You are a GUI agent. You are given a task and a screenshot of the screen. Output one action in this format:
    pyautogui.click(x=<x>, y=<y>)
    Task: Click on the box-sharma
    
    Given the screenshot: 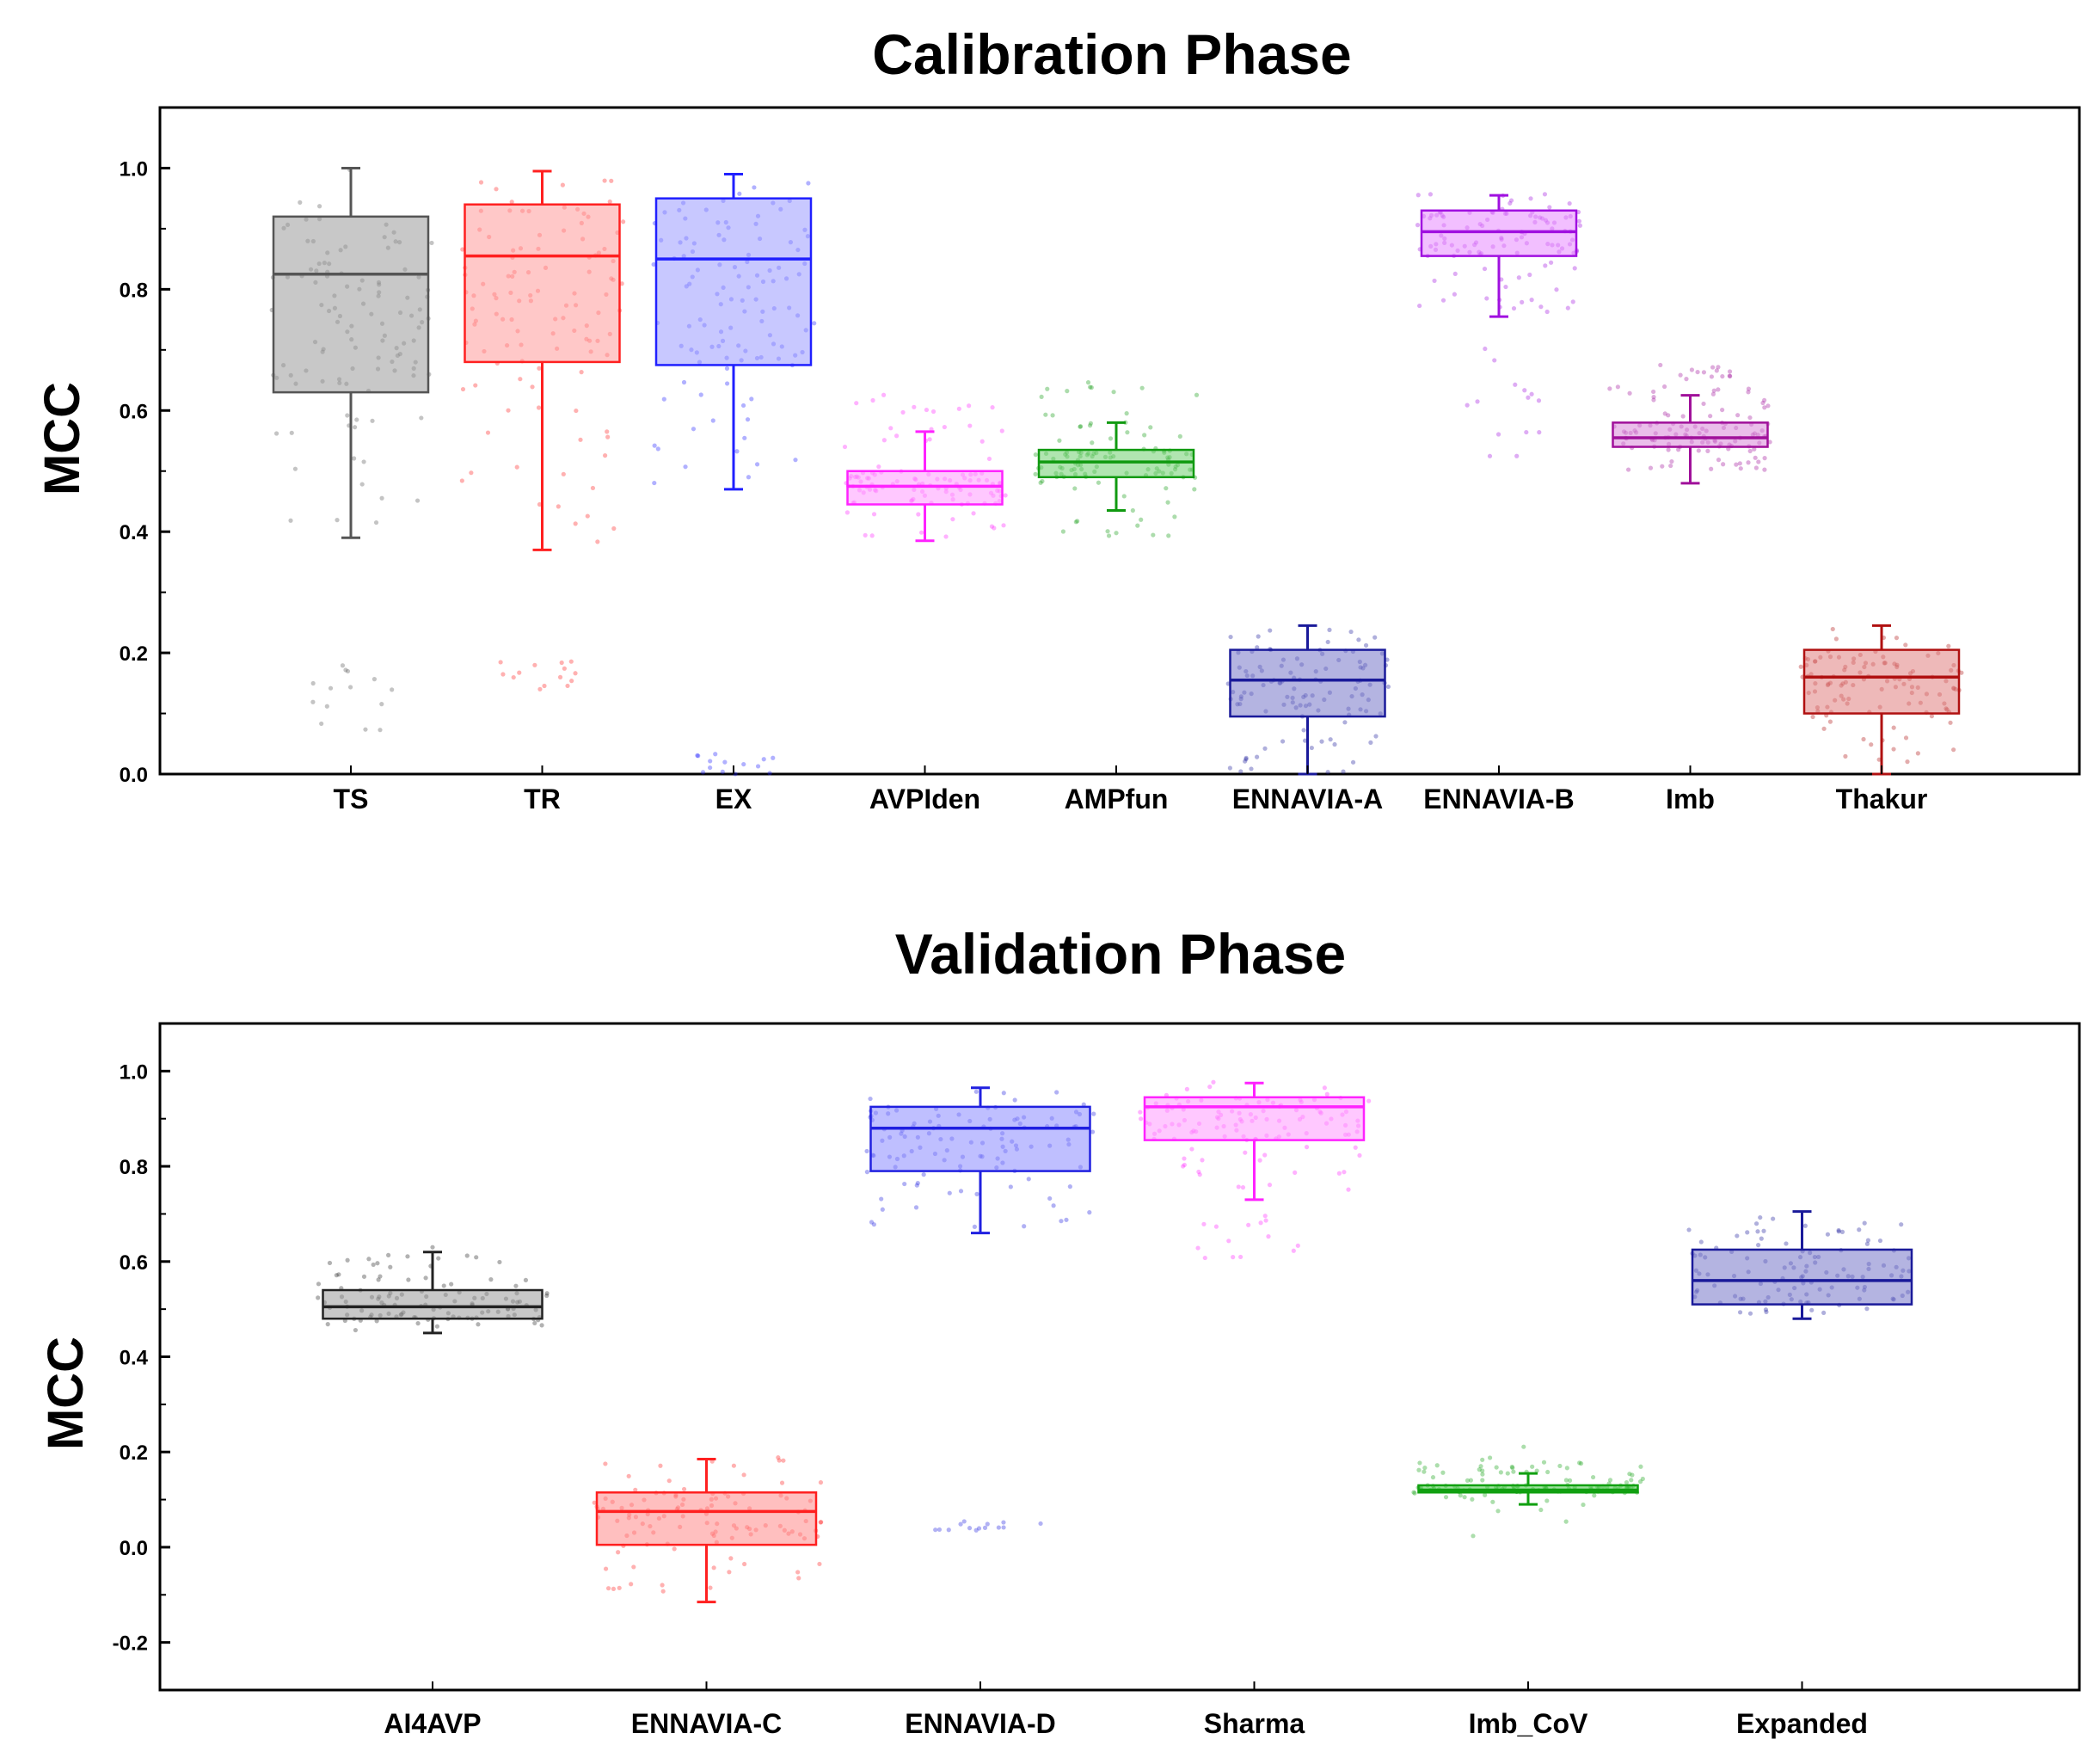 What is the action you would take?
    pyautogui.click(x=1255, y=1170)
    